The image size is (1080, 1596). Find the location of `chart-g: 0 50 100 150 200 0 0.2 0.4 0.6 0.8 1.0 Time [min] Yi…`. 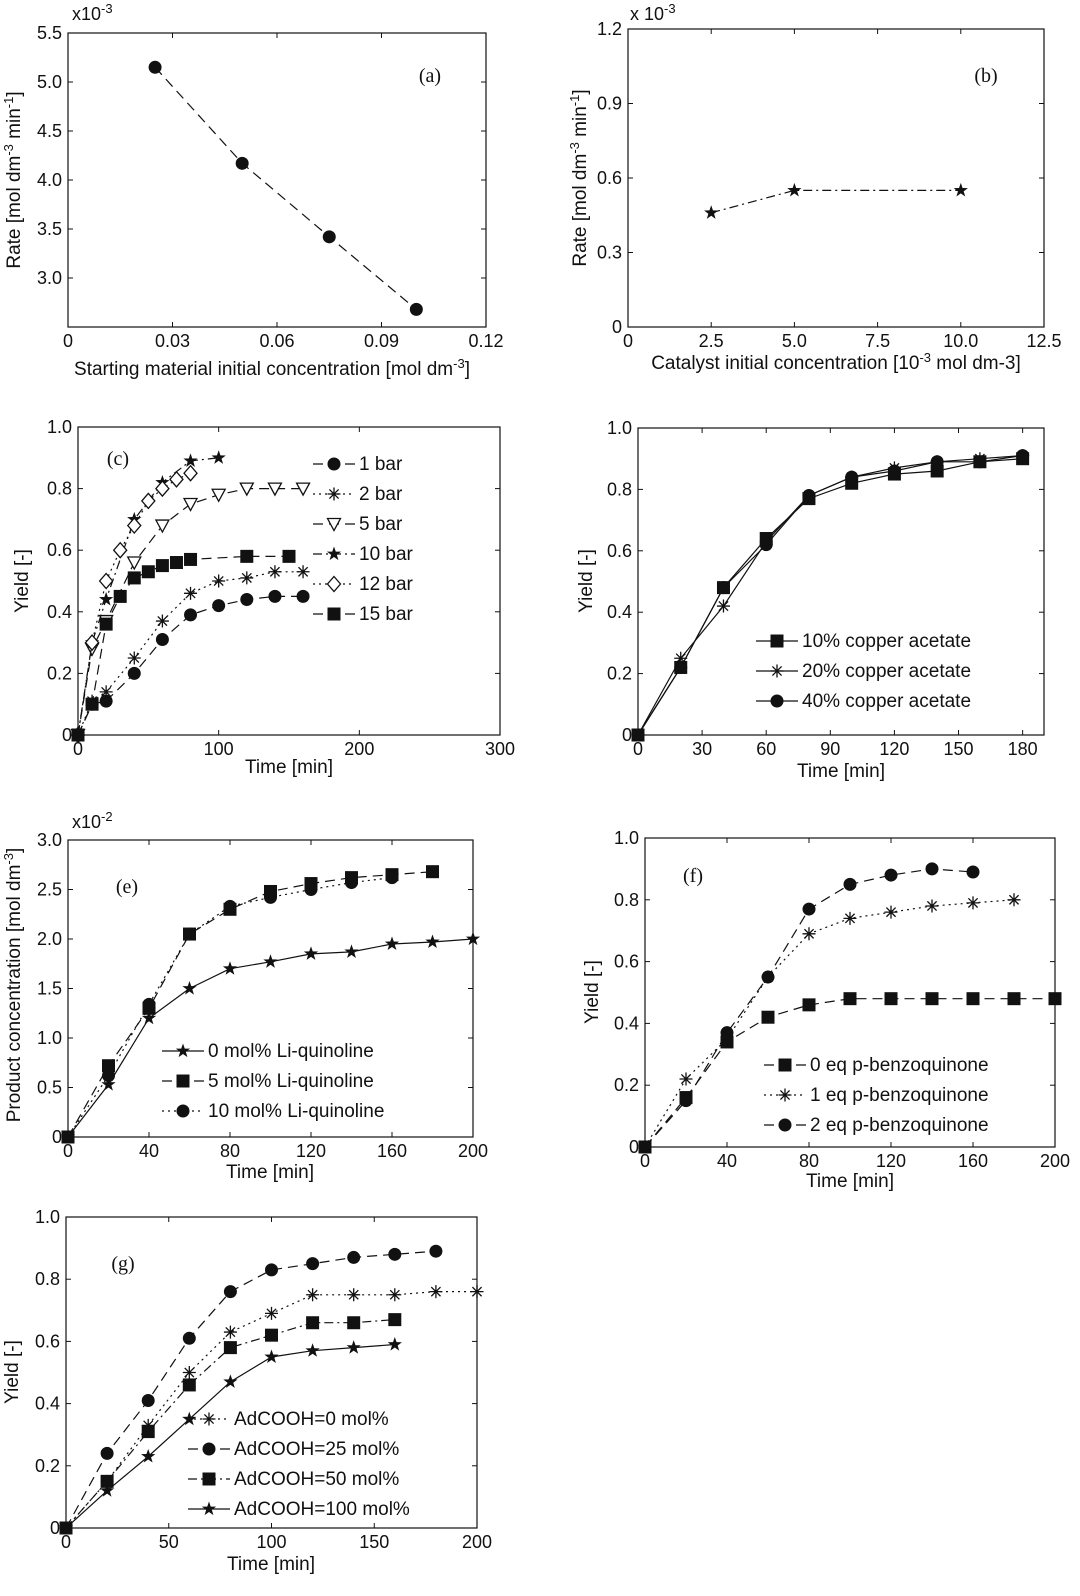

chart-g: 0 50 100 150 200 0 0.2 0.4 0.6 0.8 1.0 Time [min] Yi… is located at coordinates (247, 1391).